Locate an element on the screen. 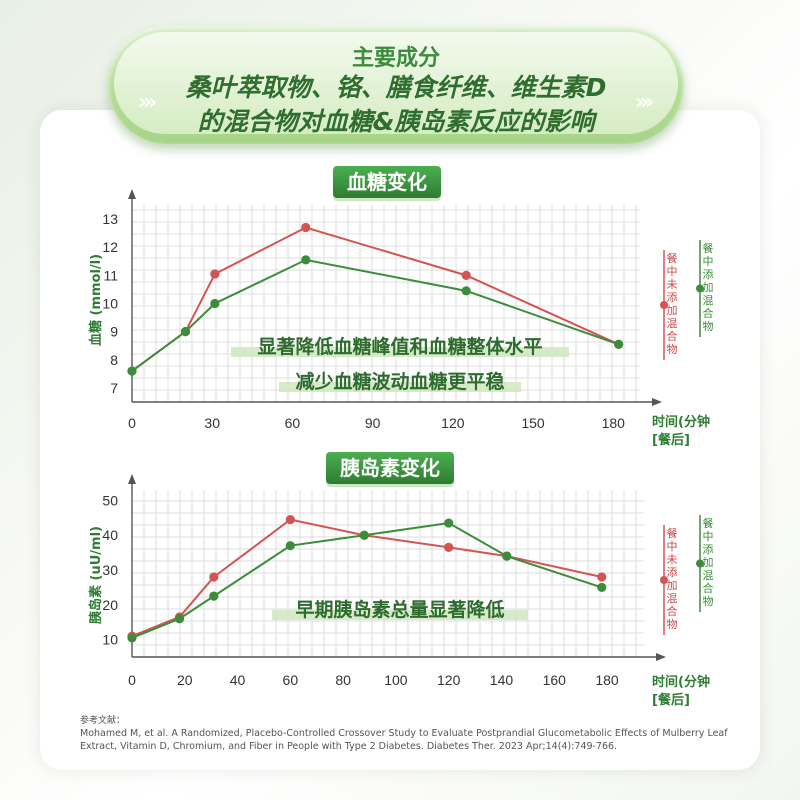 The image size is (800, 800). y-tick-label: 8 is located at coordinates (114, 360).